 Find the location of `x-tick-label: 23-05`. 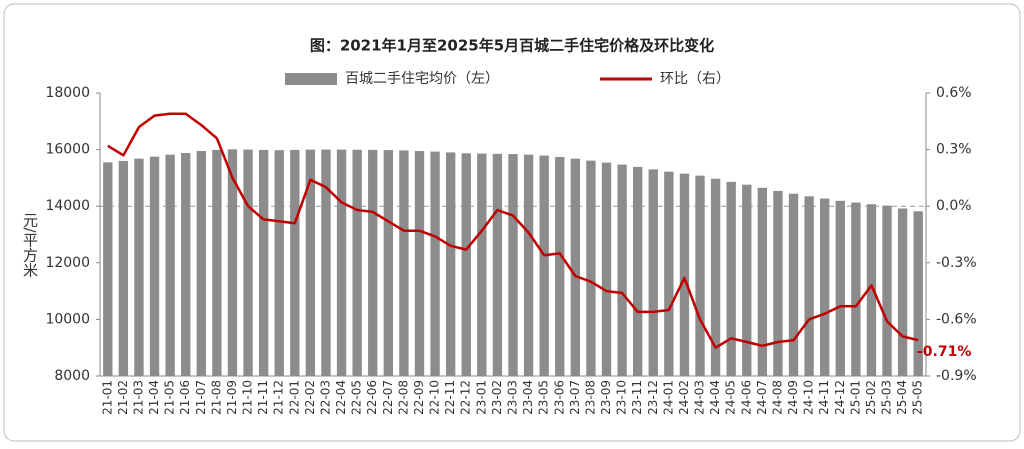

x-tick-label: 23-05 is located at coordinates (544, 397).